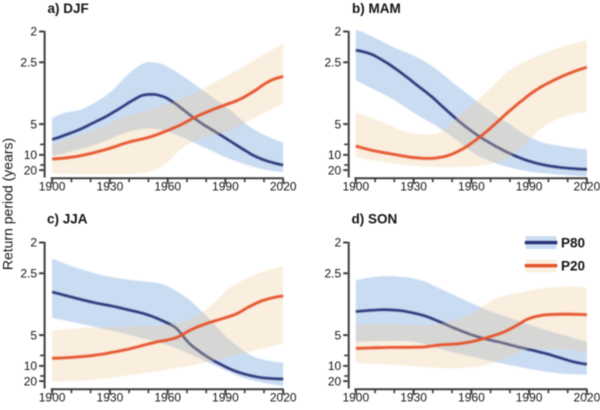 This screenshot has width=600, height=410. What do you see at coordinates (375, 219) in the screenshot?
I see `svg-text: d) SON` at bounding box center [375, 219].